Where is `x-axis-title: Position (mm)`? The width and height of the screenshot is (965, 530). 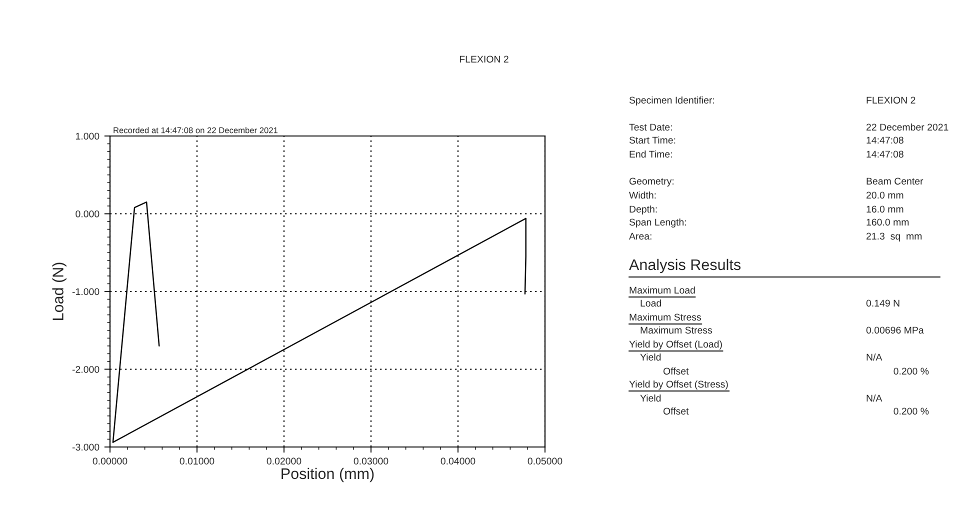
x-axis-title: Position (mm) is located at coordinates (328, 475).